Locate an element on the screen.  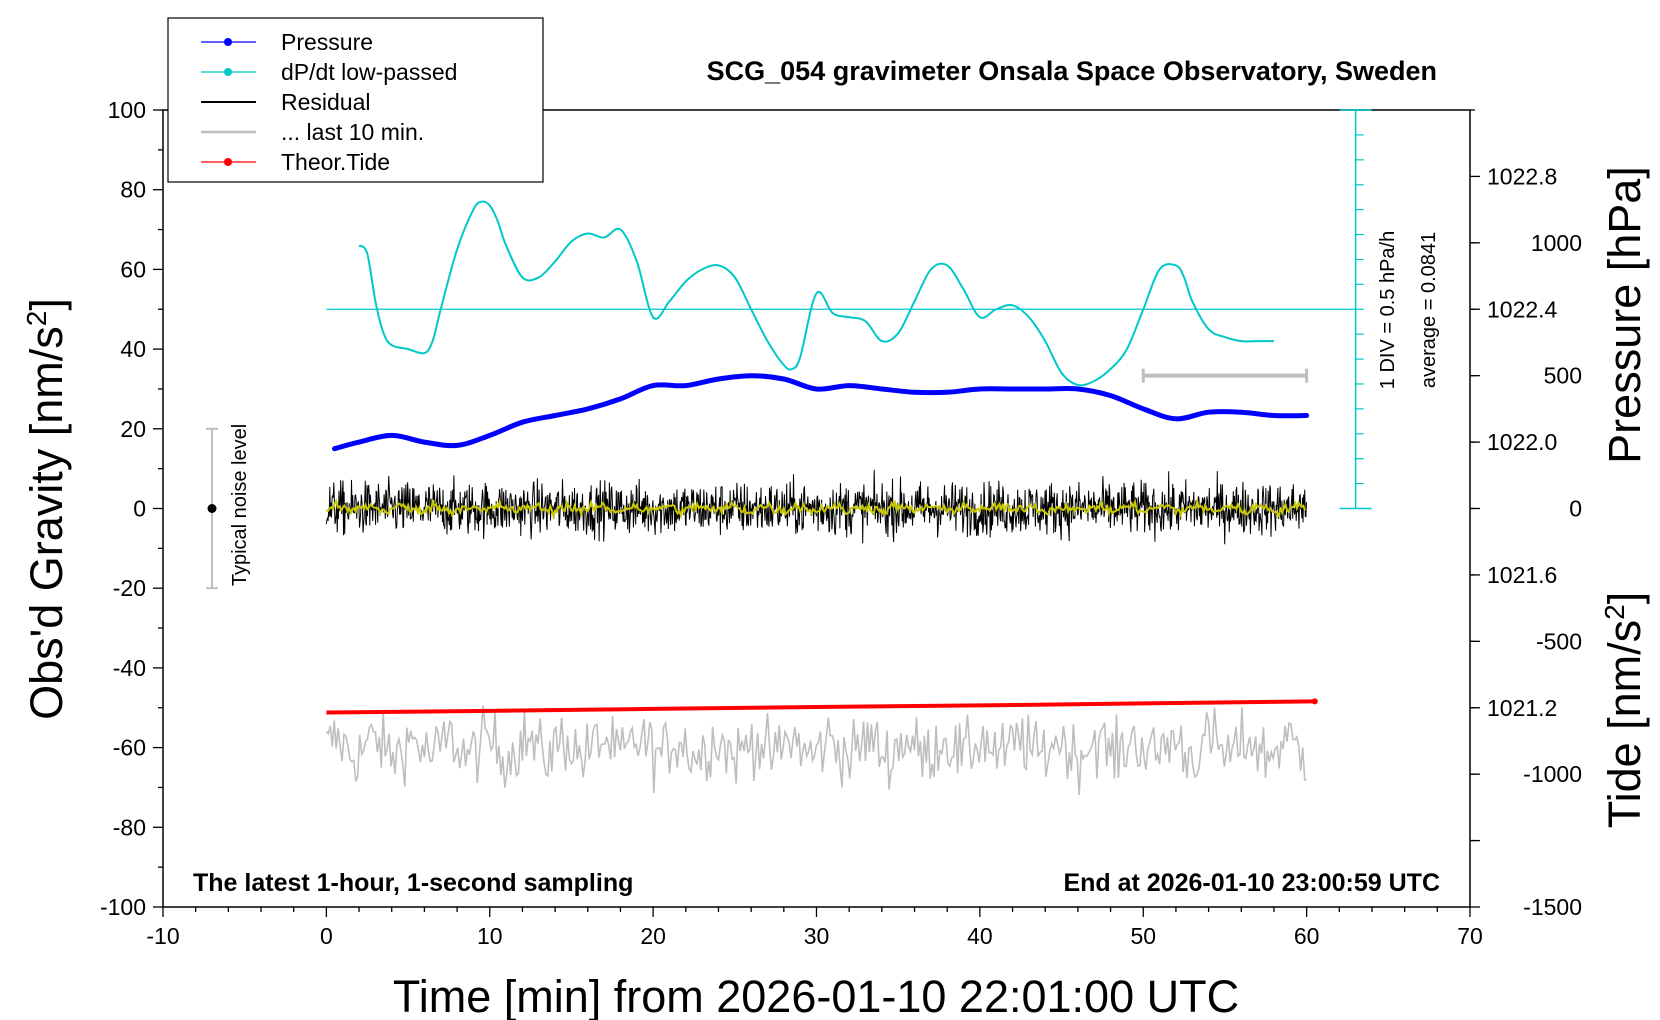
y-axis-title-gravity-text: Obs'd Gravity [nm/s is located at coordinates (46, 523).